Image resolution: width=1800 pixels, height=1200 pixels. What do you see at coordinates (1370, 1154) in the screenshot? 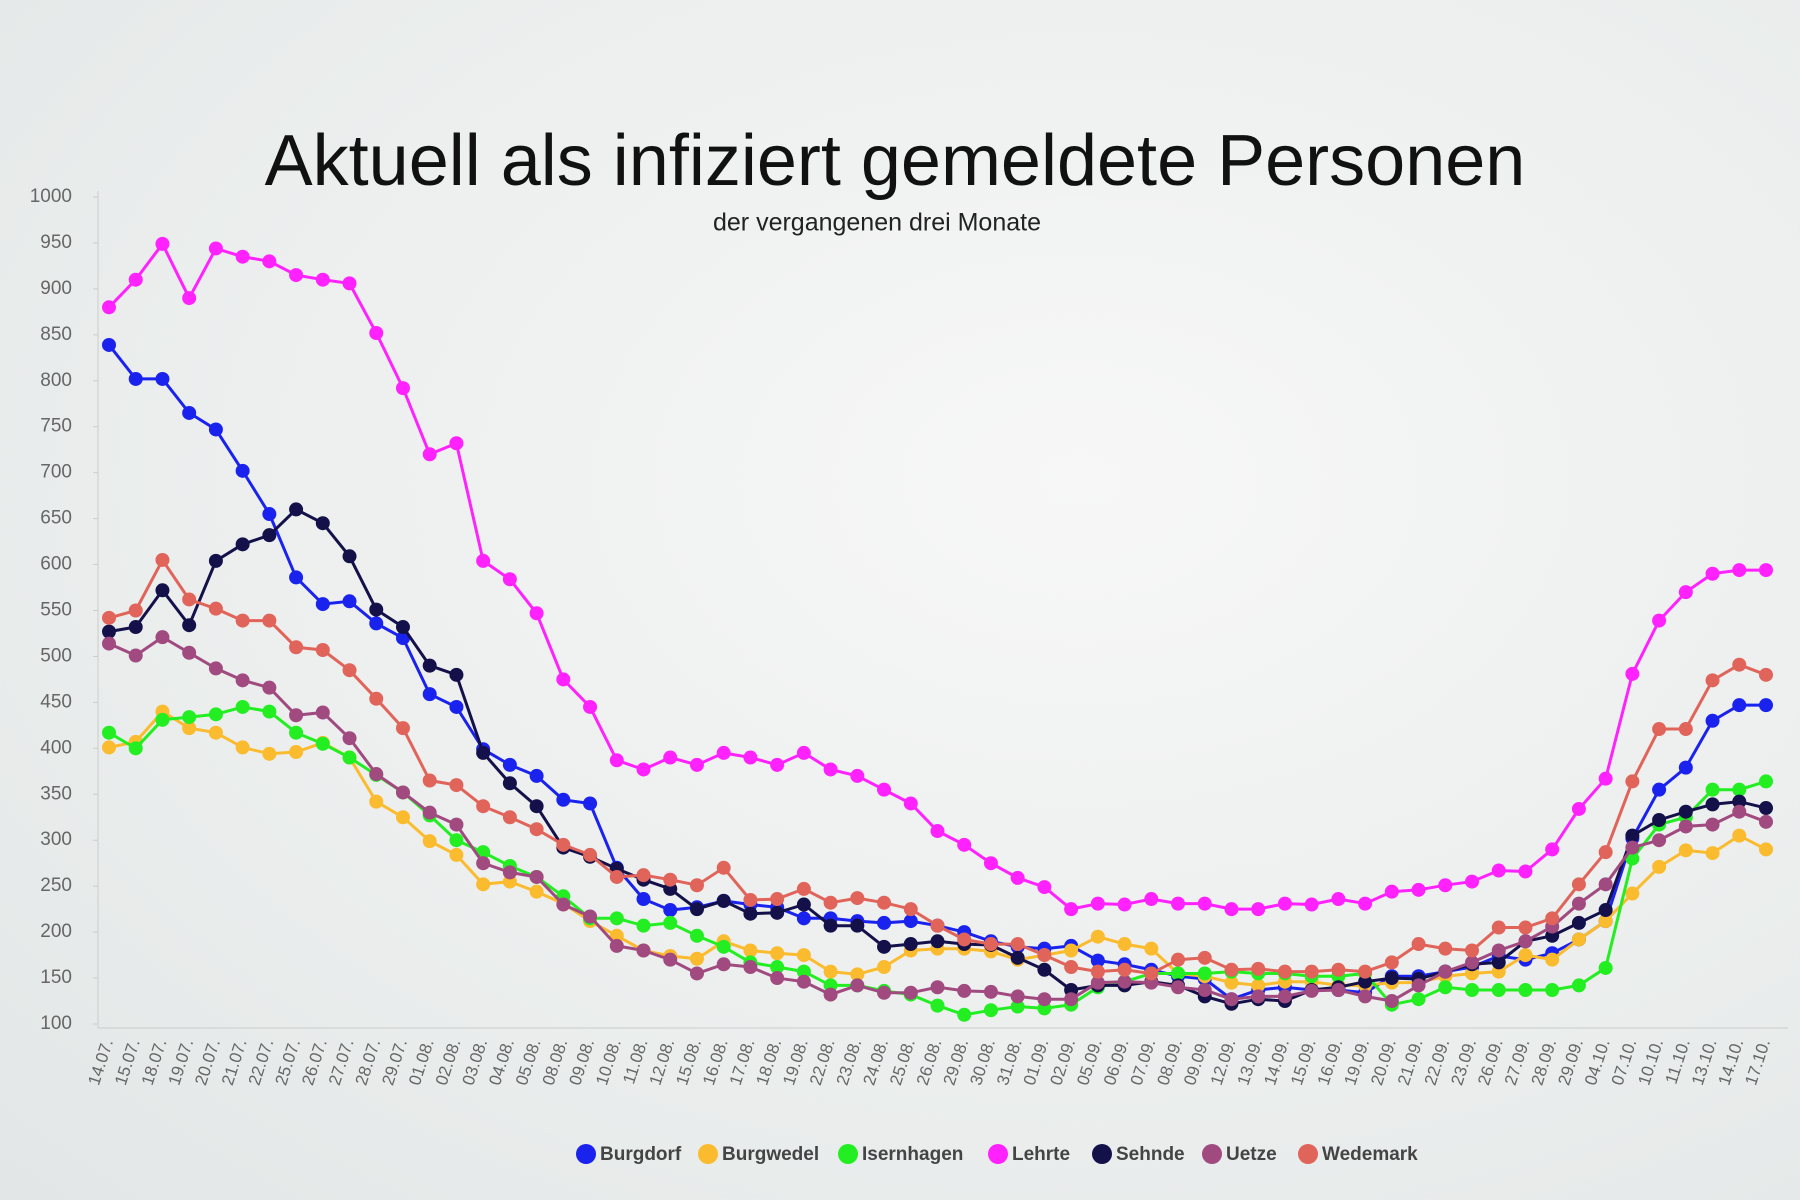
I see `legend-label: Wedemark` at bounding box center [1370, 1154].